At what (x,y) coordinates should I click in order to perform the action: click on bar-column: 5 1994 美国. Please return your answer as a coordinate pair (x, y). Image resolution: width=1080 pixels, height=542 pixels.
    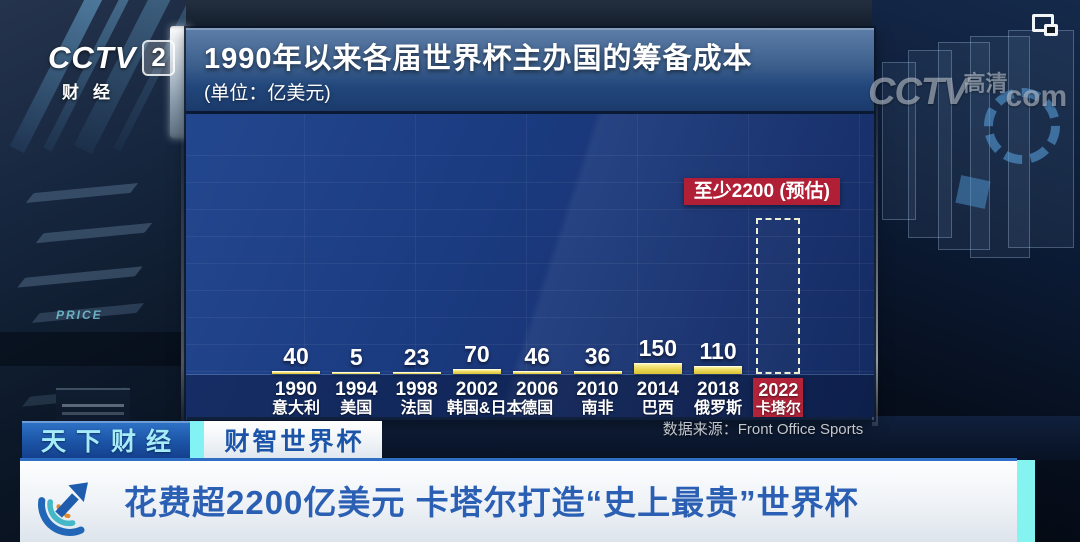
    Looking at the image, I should click on (356, 265).